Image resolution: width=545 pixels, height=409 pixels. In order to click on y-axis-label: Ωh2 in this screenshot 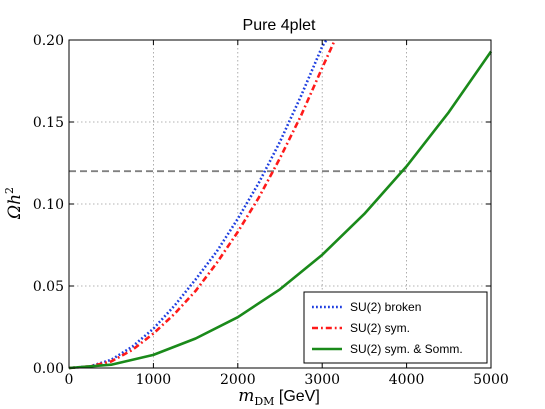, I will do `click(14, 203)`.